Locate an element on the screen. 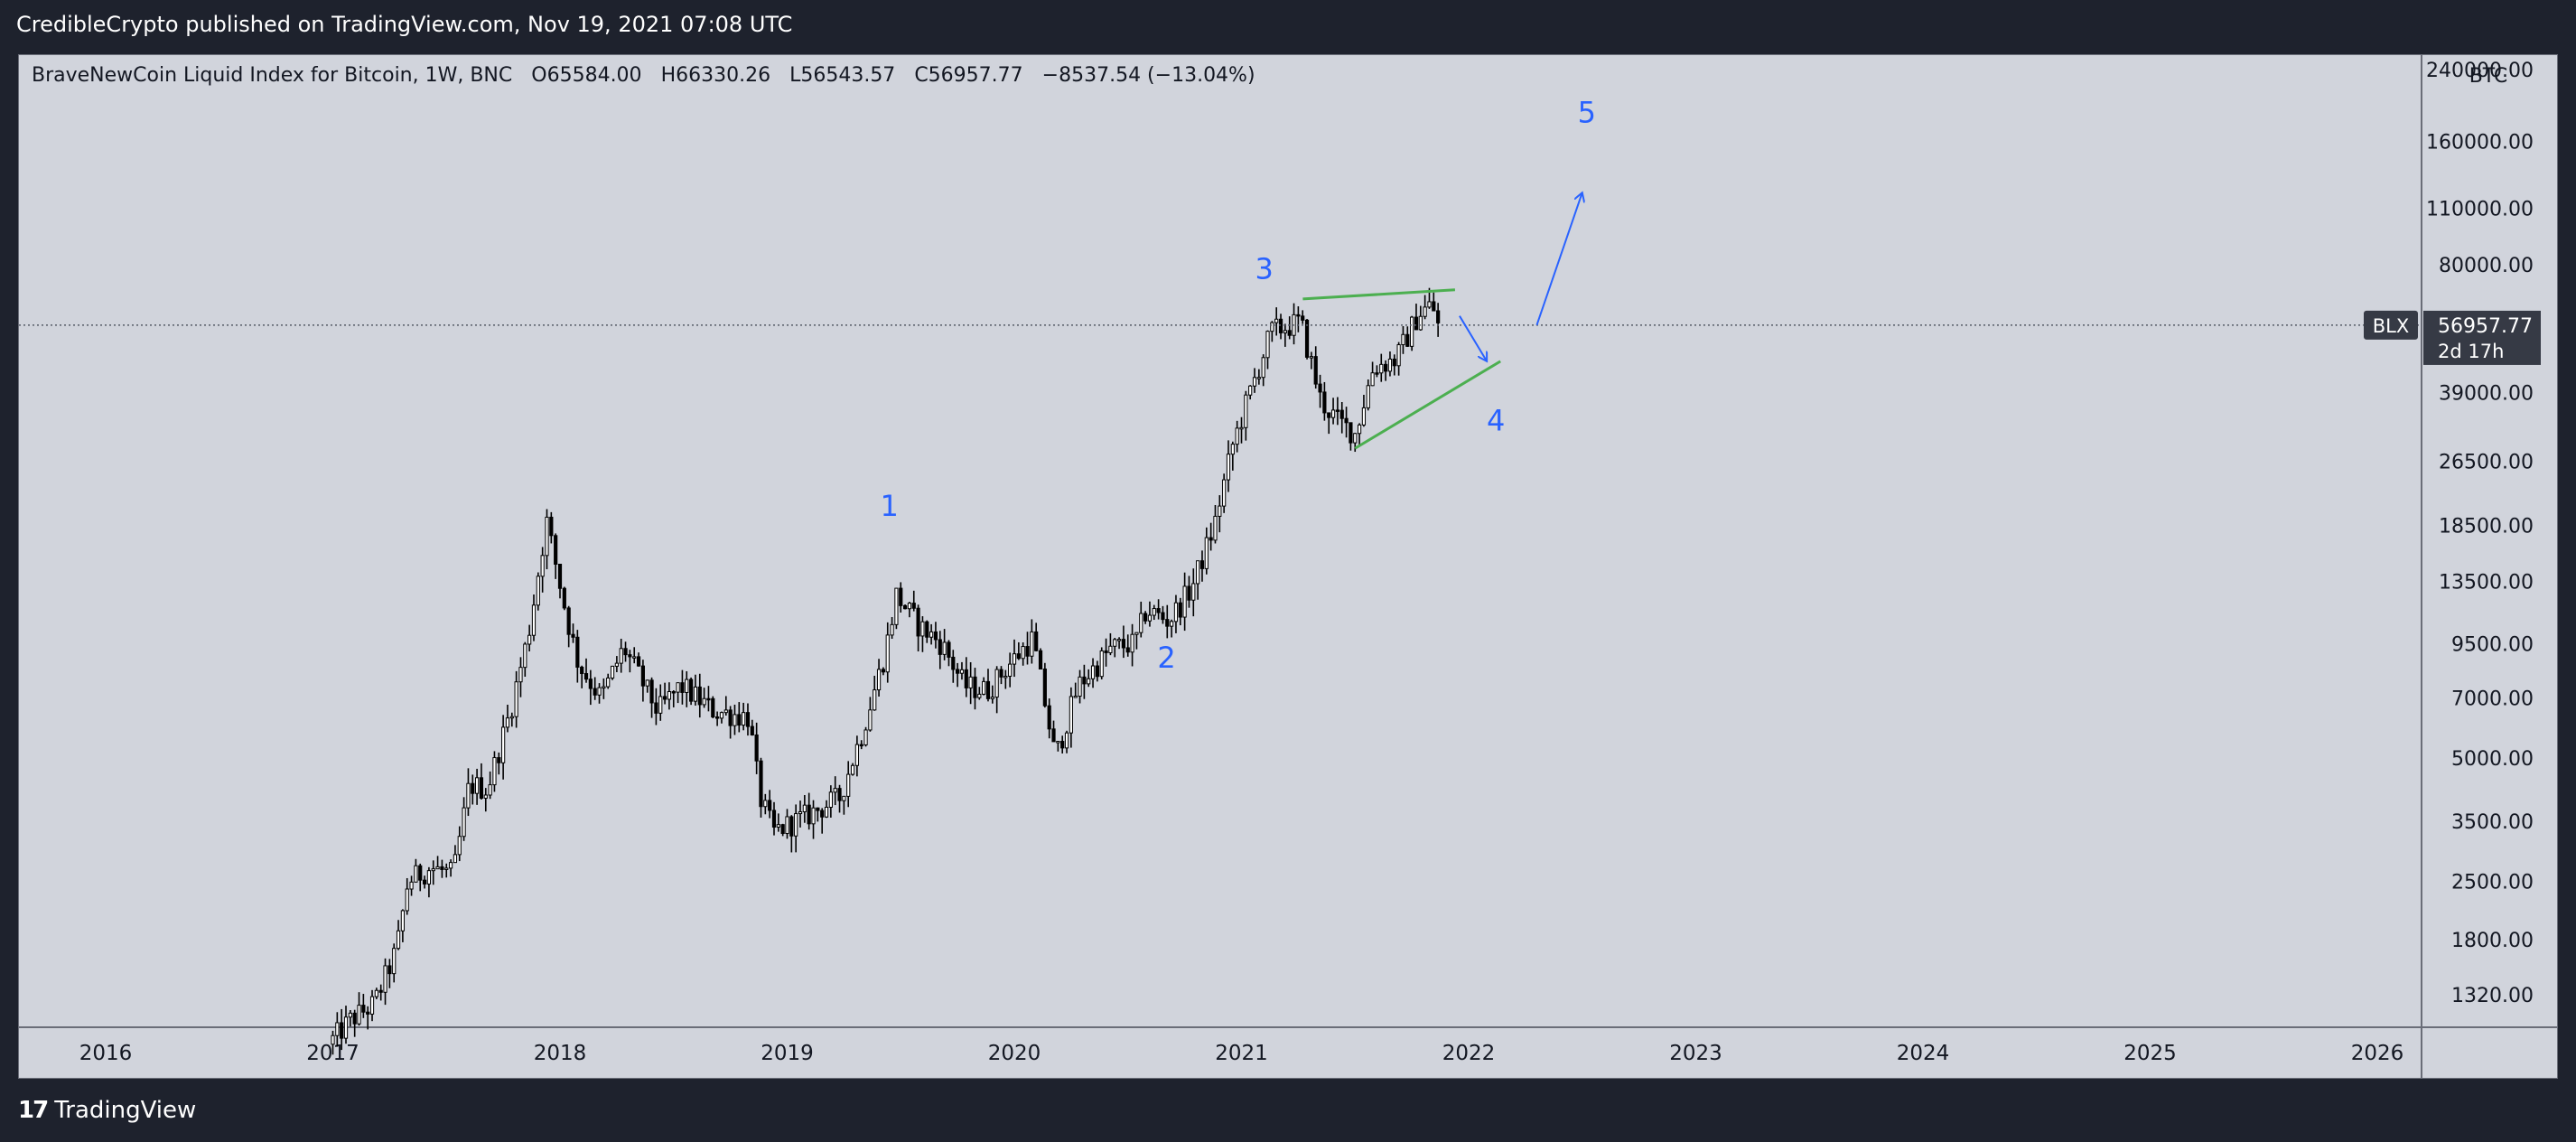  y-tick-label: 1800.00 is located at coordinates (2492, 941).